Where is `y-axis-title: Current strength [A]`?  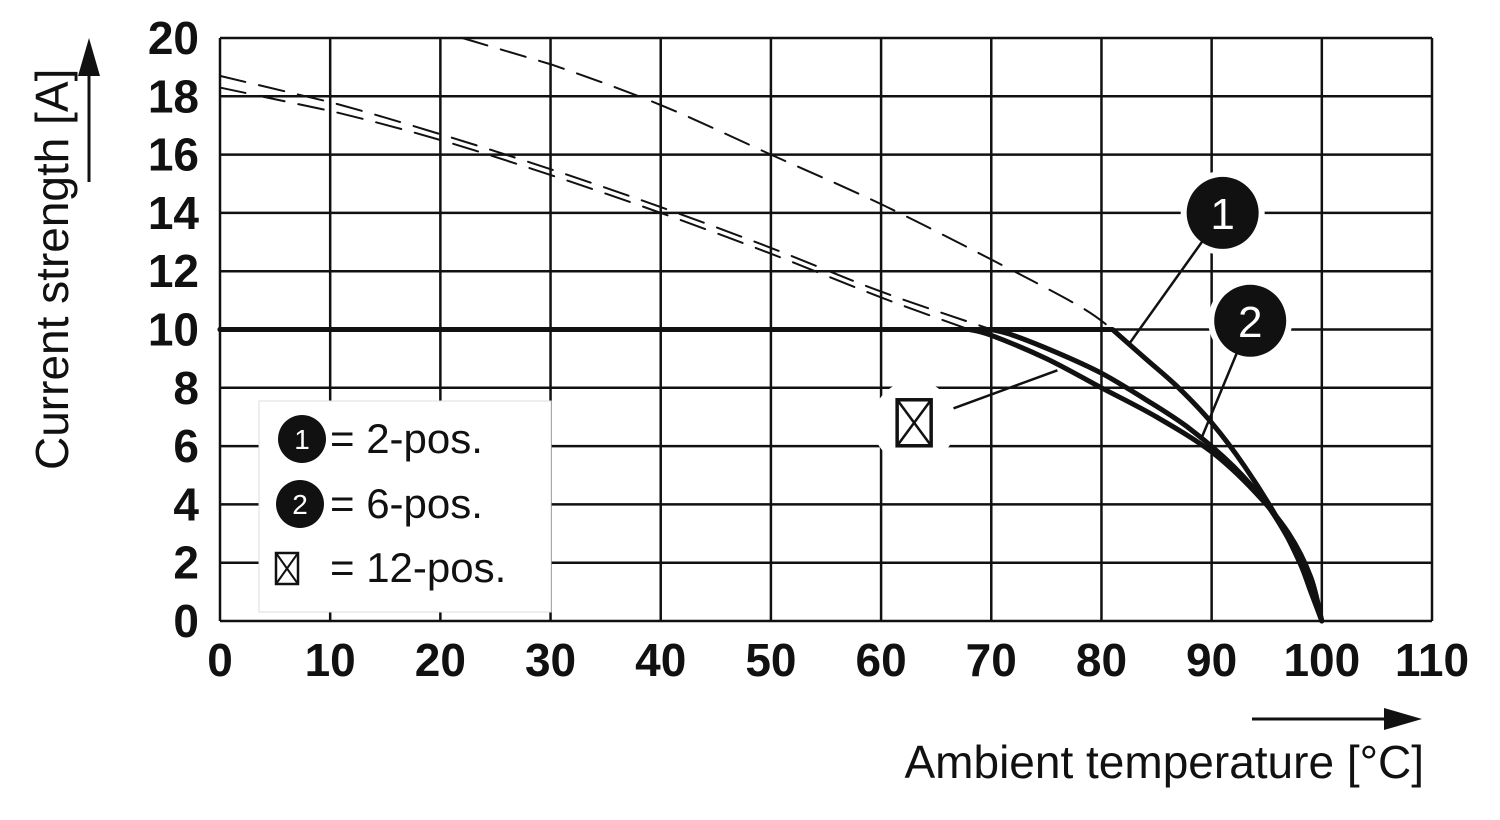
y-axis-title: Current strength [A] is located at coordinates (52, 269).